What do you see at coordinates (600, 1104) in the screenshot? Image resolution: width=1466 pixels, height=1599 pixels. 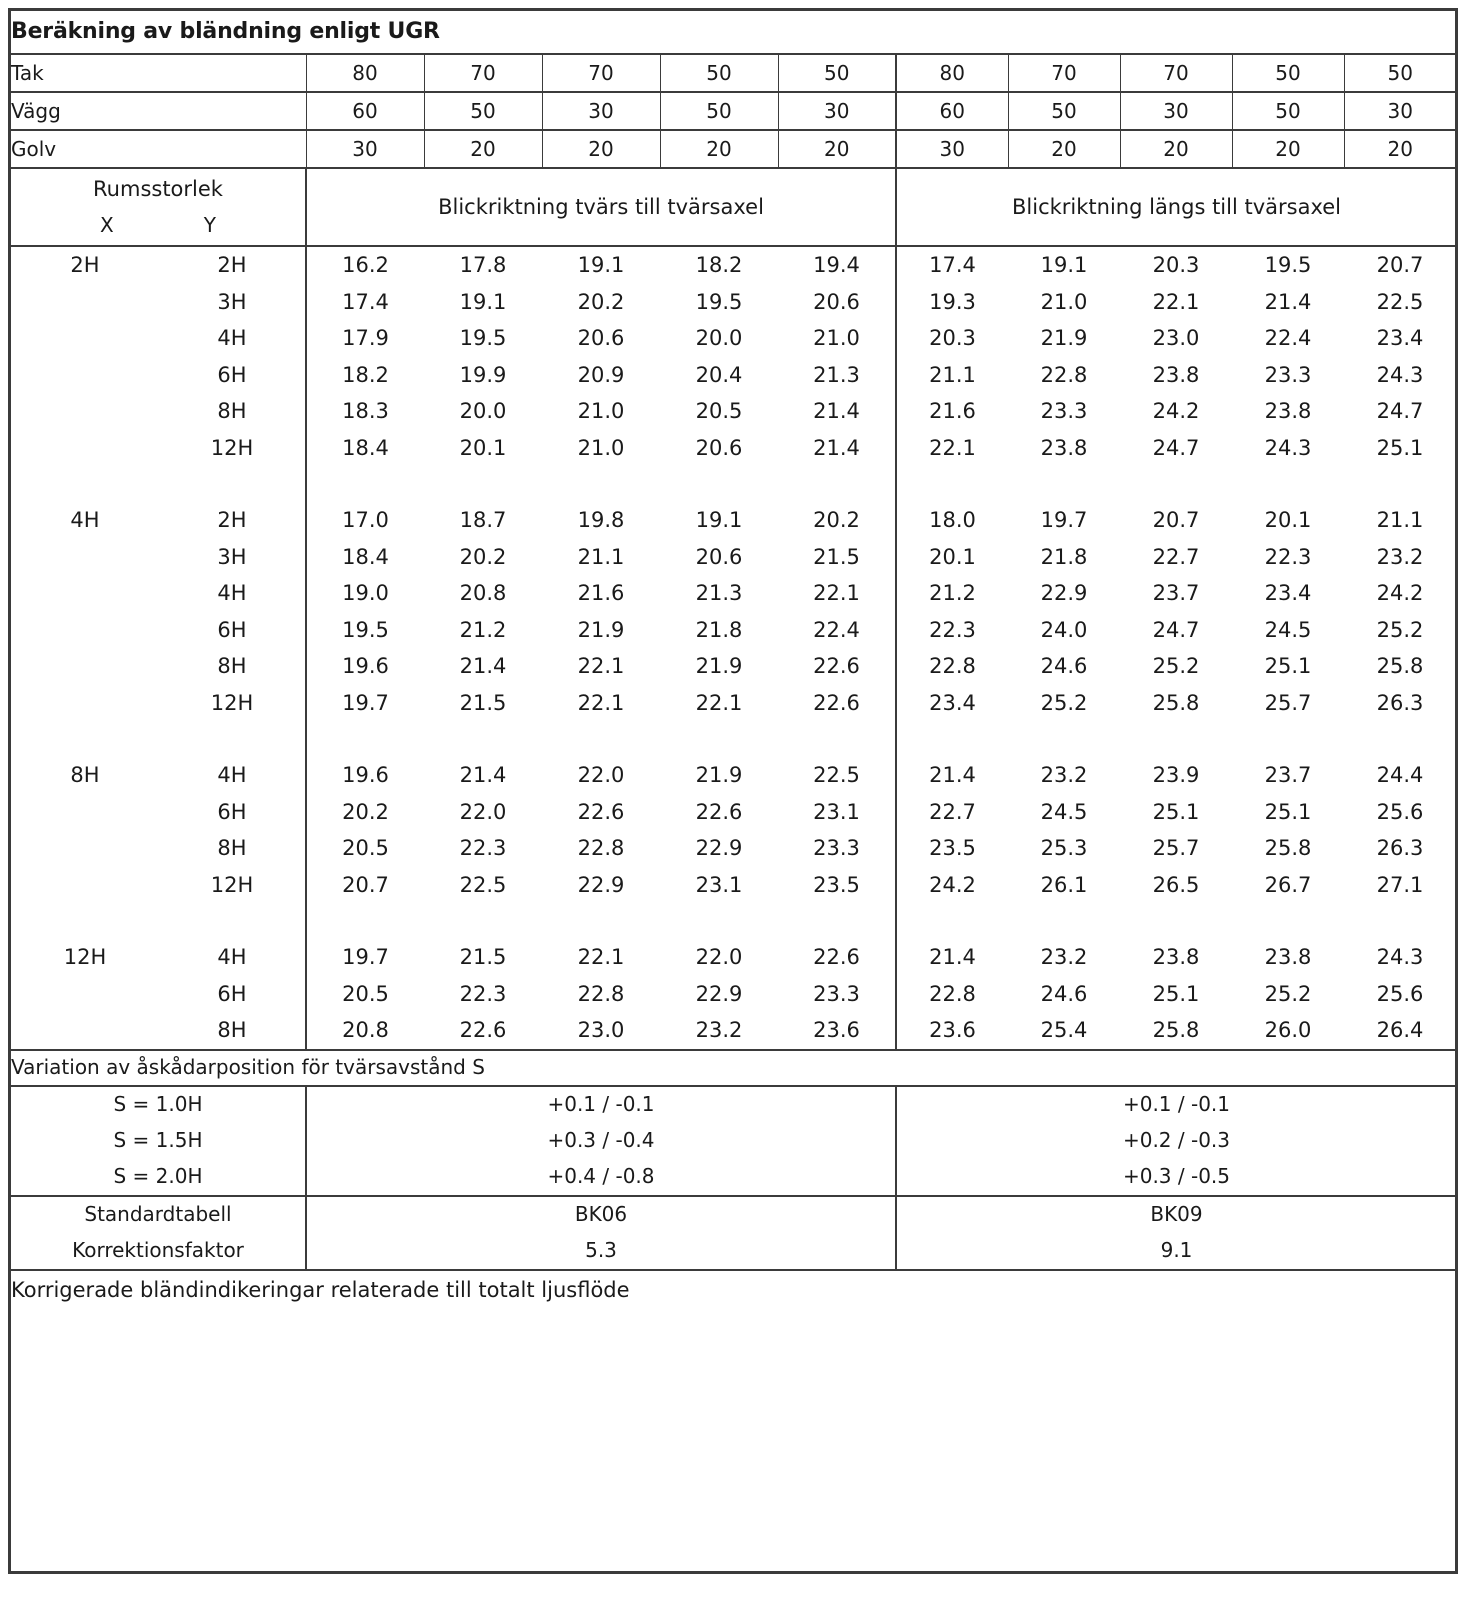 I see `variation-value-across: +0.1 / -0.1` at bounding box center [600, 1104].